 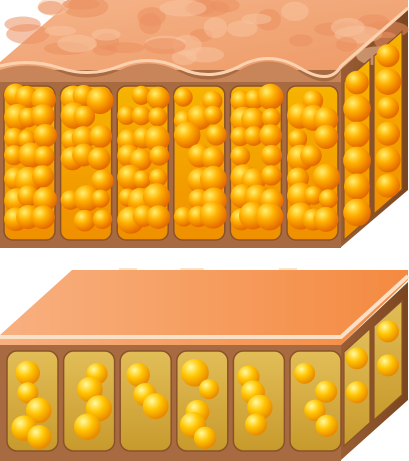 What do you see at coordinates (373, 373) in the screenshot?
I see `bottom-side-cells` at bounding box center [373, 373].